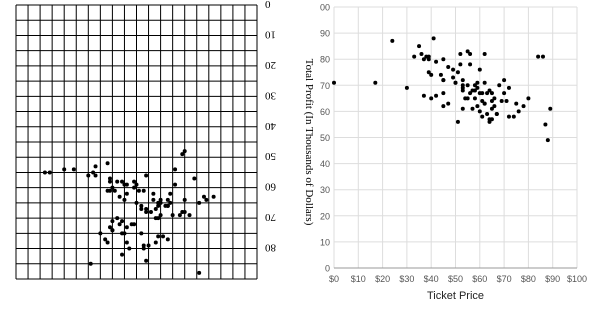 The height and width of the screenshot is (321, 590). I want to click on left-y-axis-title: Total Profit (In Thousands of Dollars), so click(309, 142).